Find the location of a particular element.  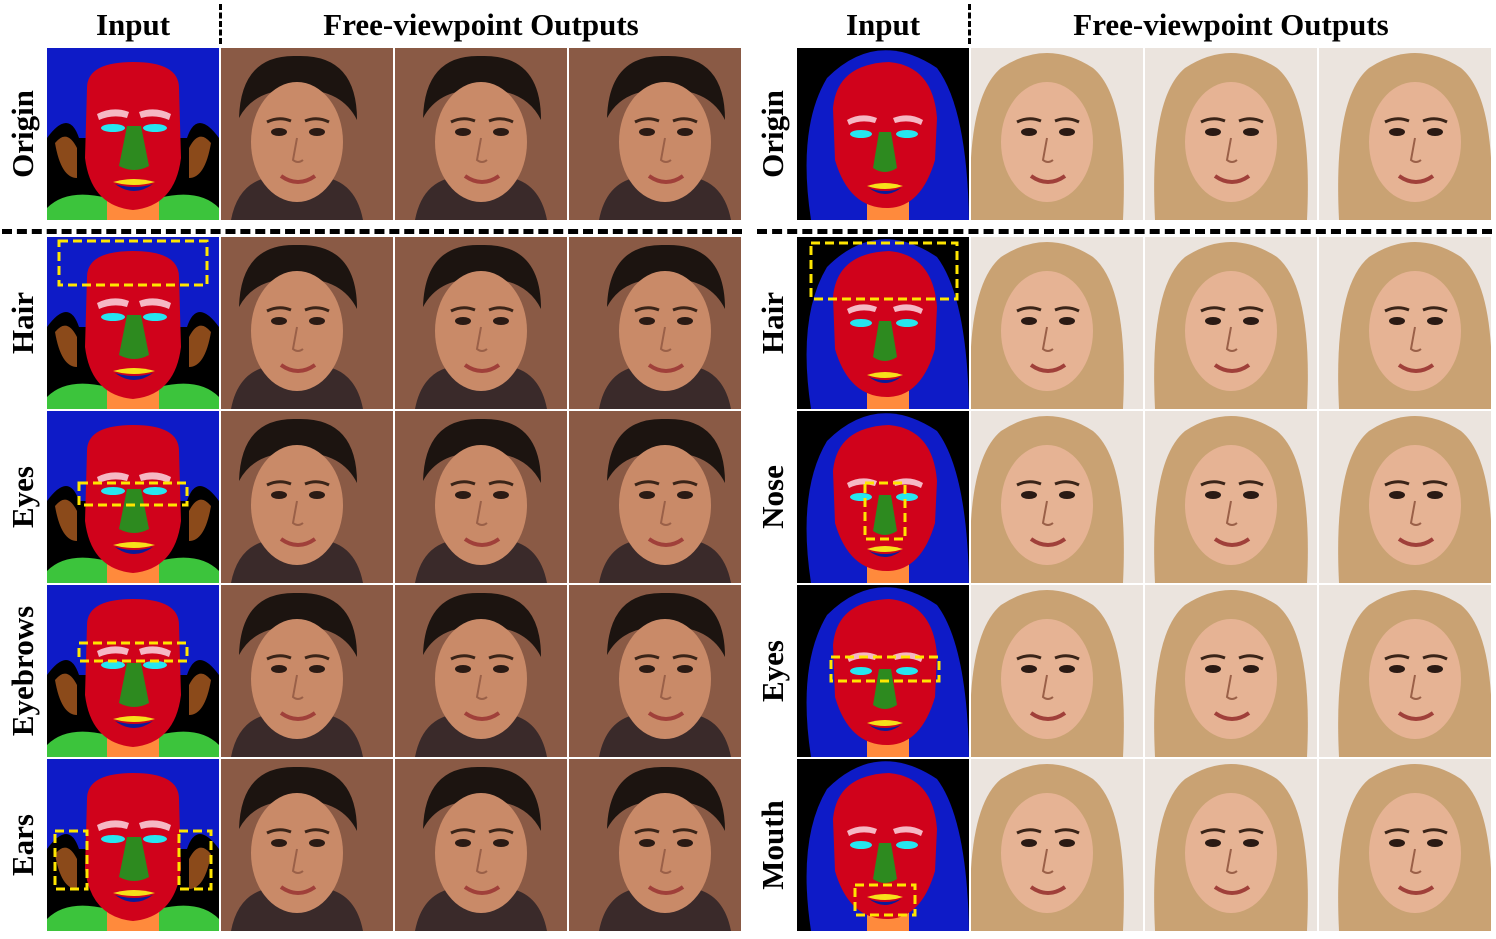

right-output-view-3-mouth-graphic is located at coordinates (1405, 845).